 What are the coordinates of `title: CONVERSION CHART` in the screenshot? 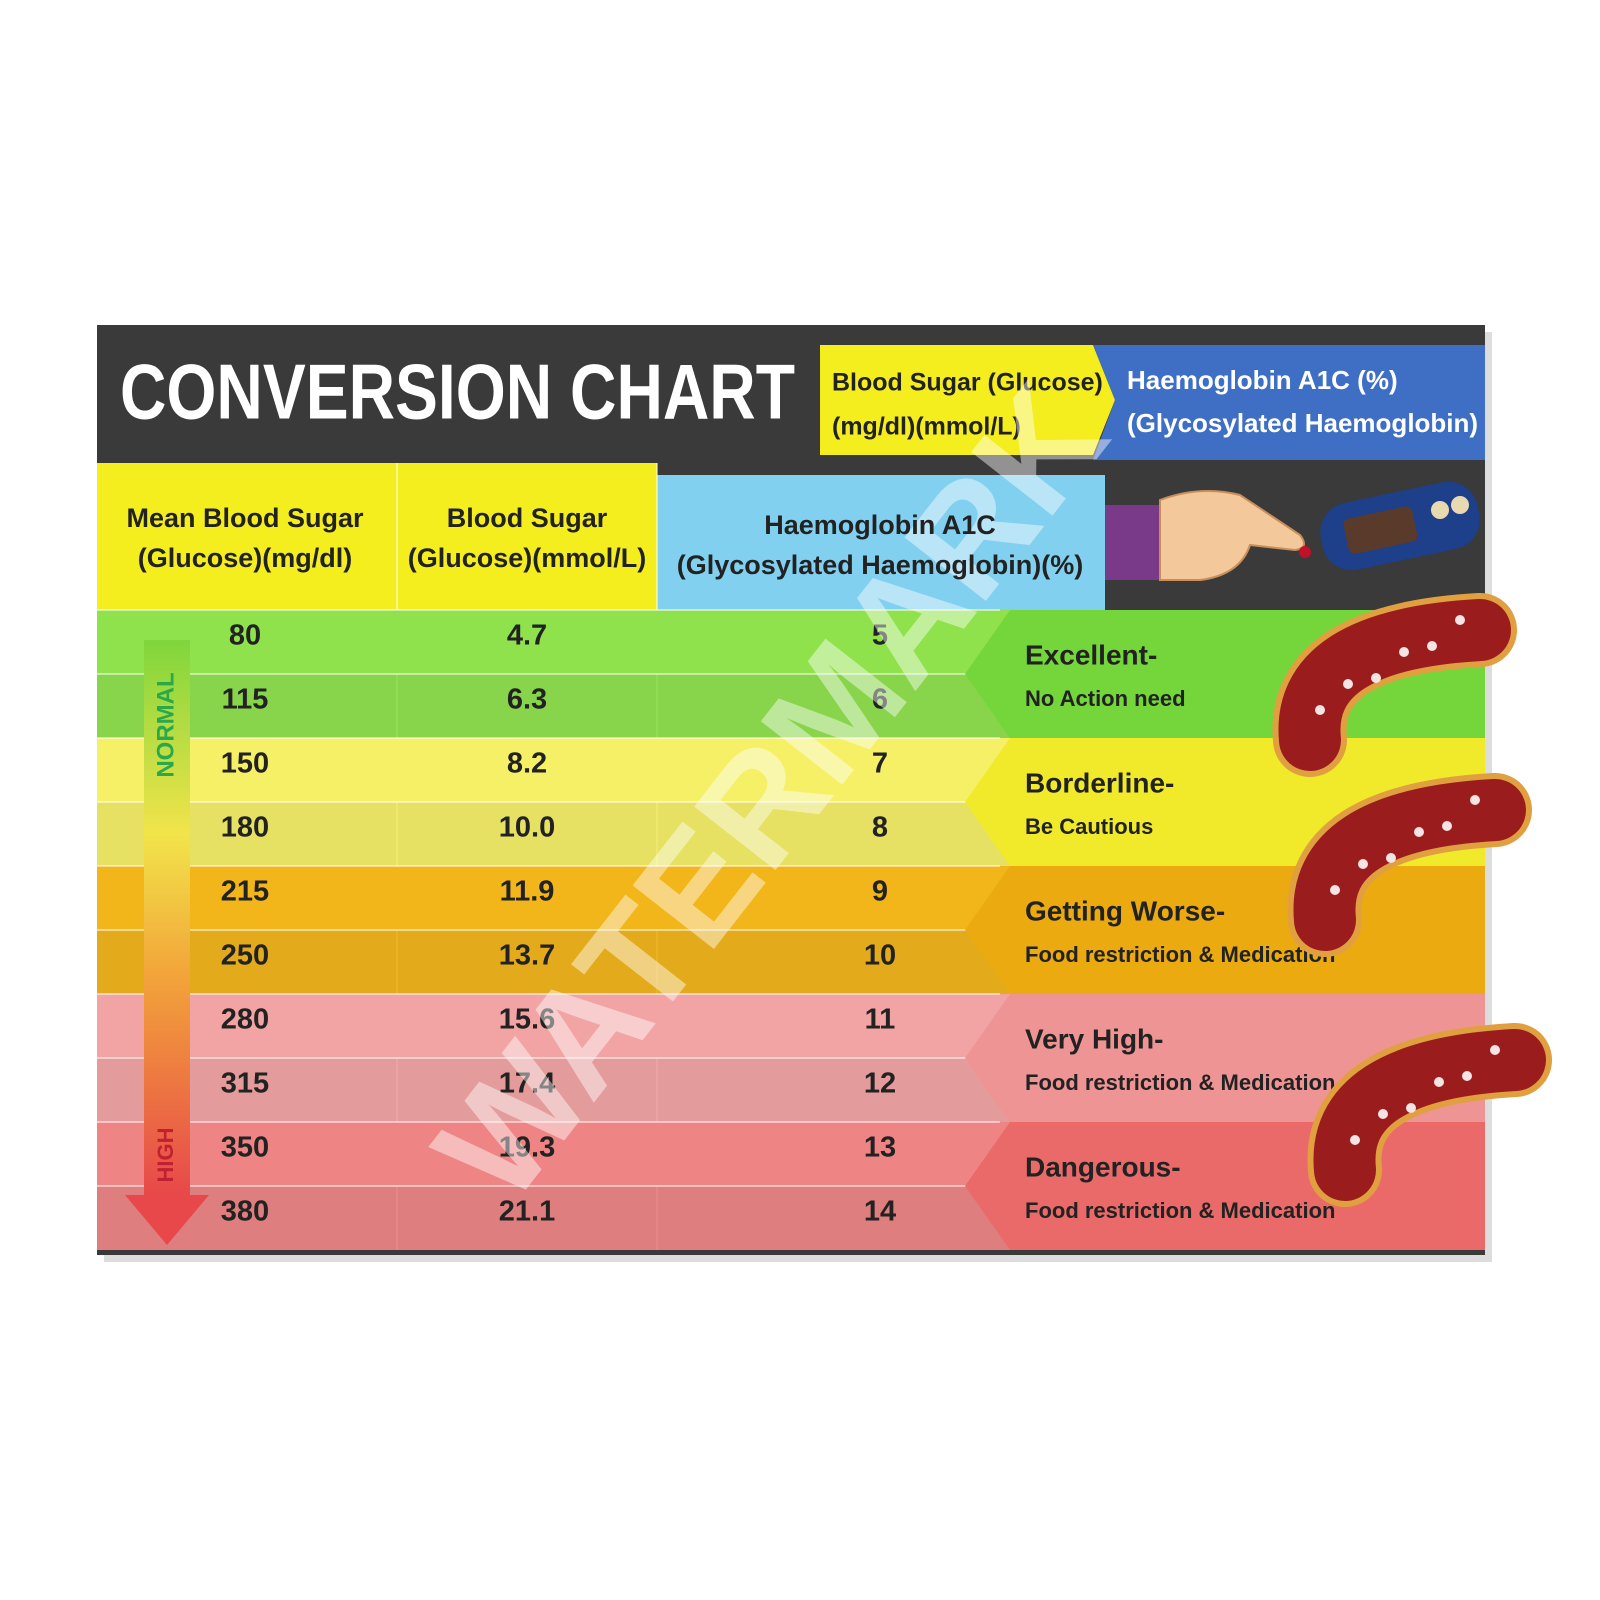 It's located at (457, 392).